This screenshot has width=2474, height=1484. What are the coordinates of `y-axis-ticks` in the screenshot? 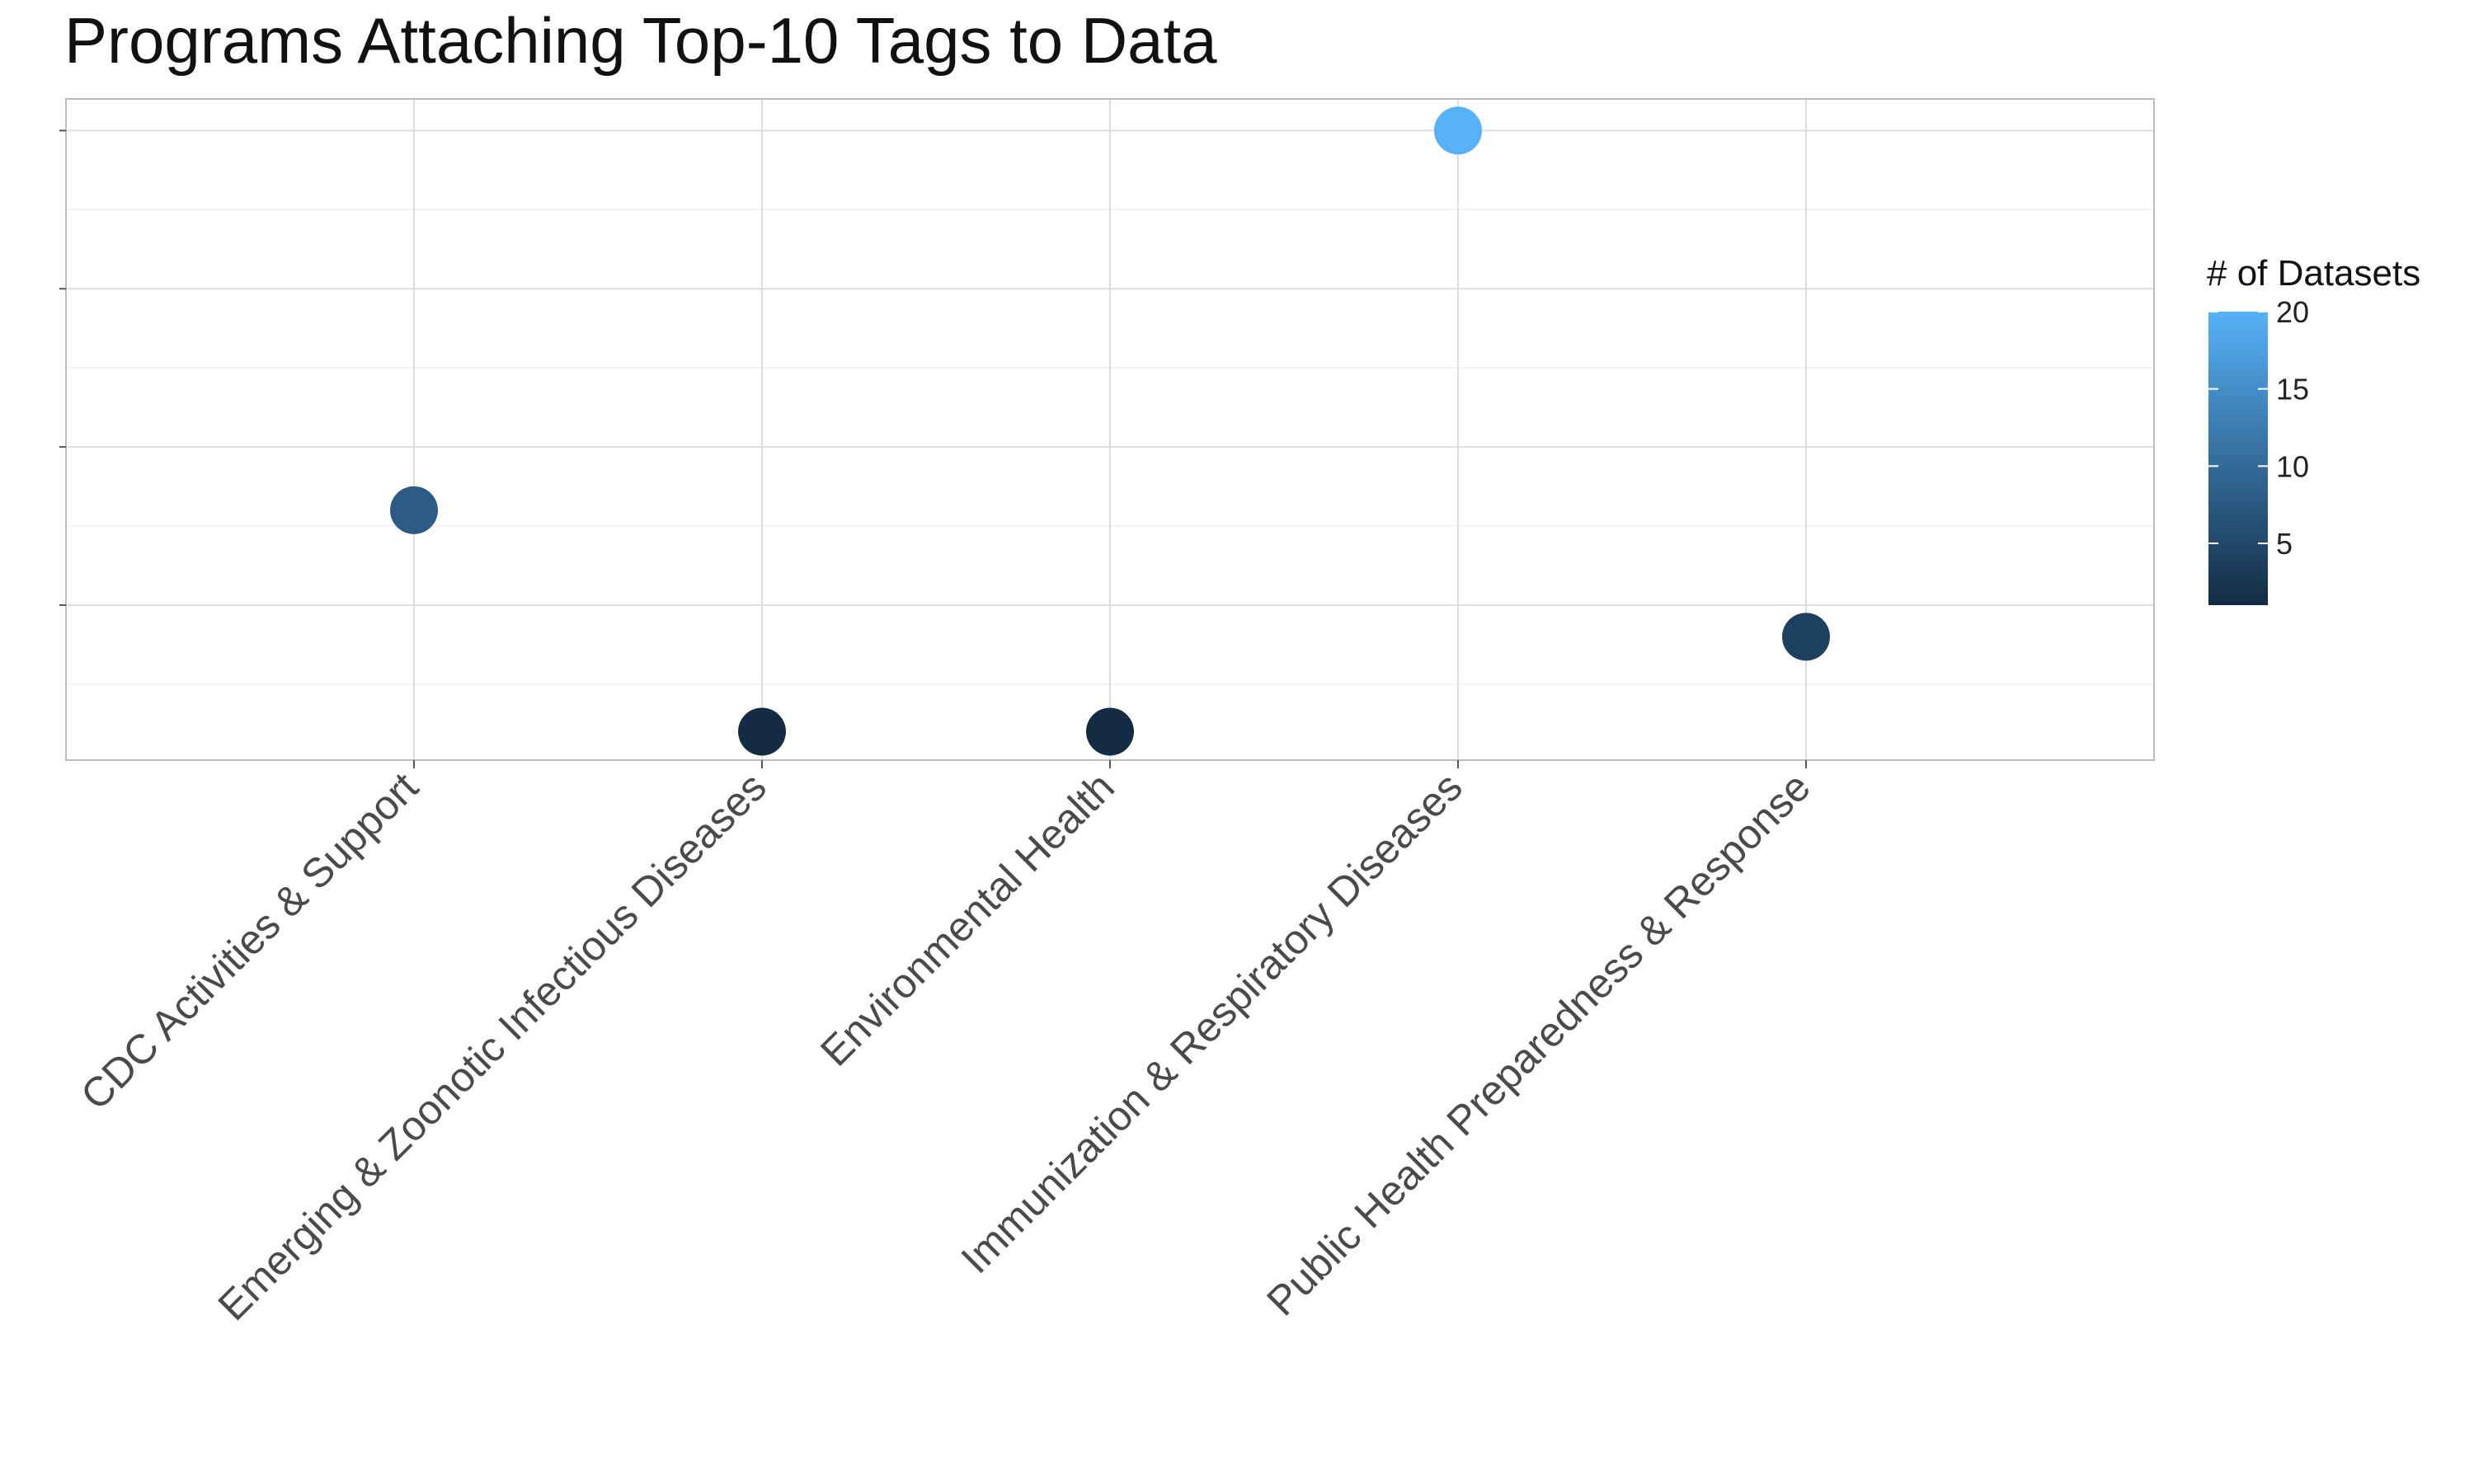 It's located at (62, 367).